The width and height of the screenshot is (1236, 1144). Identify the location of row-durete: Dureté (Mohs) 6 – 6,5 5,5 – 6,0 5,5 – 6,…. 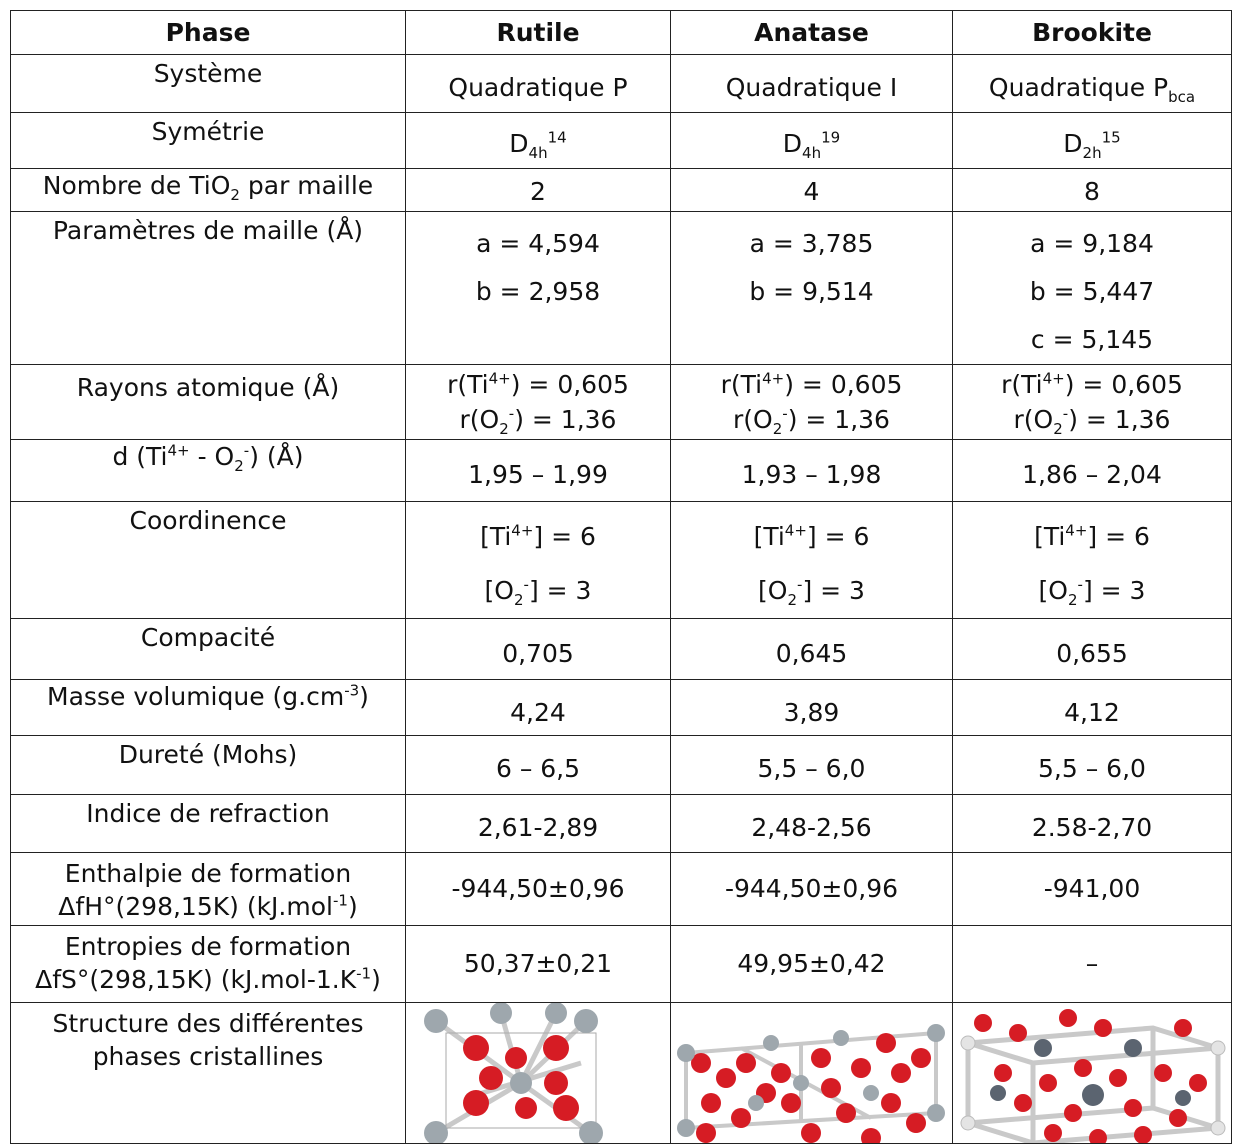
(621, 765).